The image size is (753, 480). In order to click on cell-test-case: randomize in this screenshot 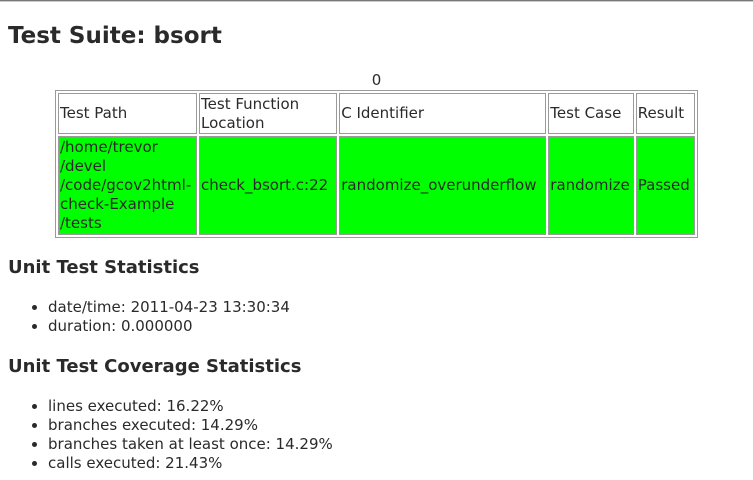, I will do `click(591, 185)`.